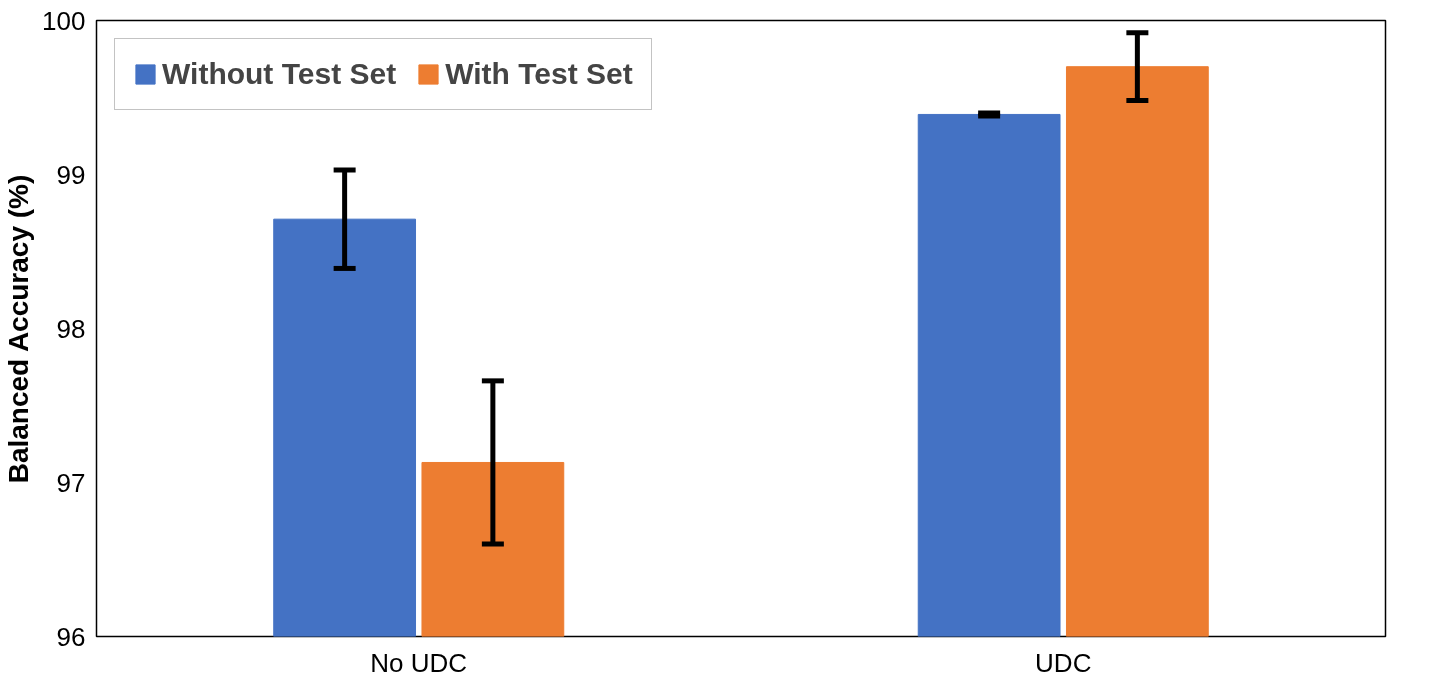 Image resolution: width=1433 pixels, height=700 pixels. I want to click on y-tick-label: 96, so click(71, 636).